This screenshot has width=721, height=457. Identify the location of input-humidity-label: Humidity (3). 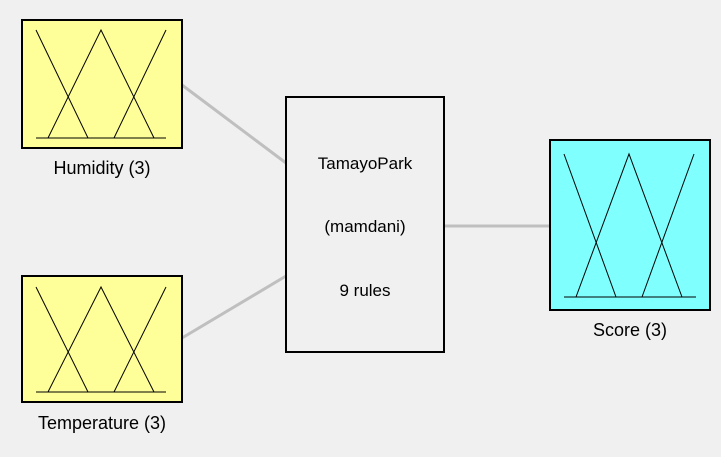
(102, 168).